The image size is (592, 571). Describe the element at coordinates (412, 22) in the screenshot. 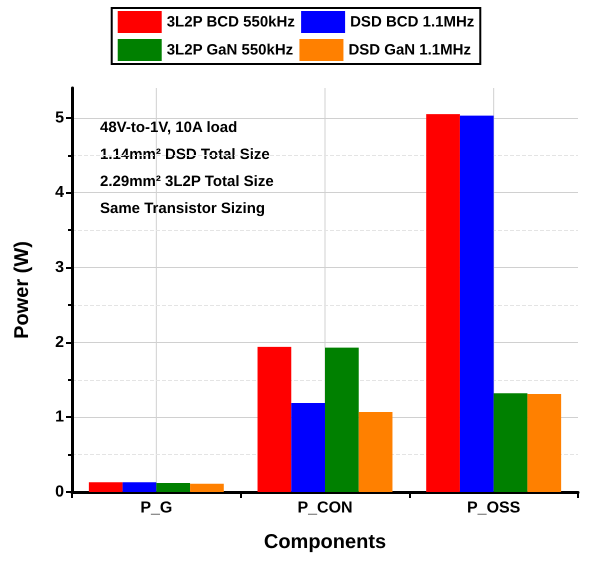

I see `legend-label: DSD BCD 1.1MHz` at that location.